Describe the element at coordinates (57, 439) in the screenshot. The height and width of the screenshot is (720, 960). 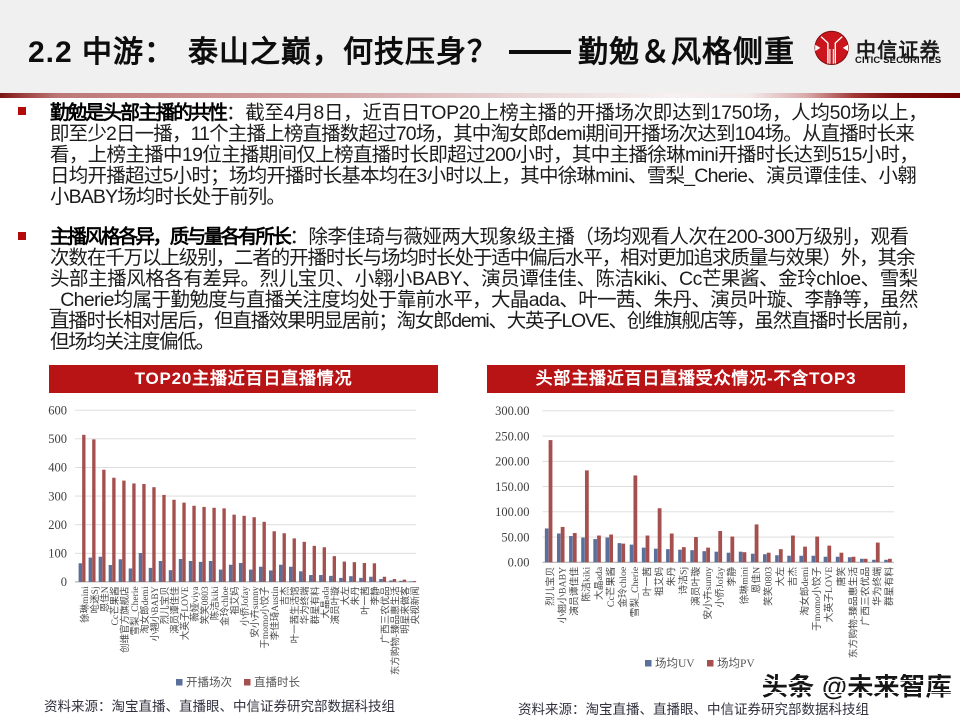
I see `svg-text: 500` at that location.